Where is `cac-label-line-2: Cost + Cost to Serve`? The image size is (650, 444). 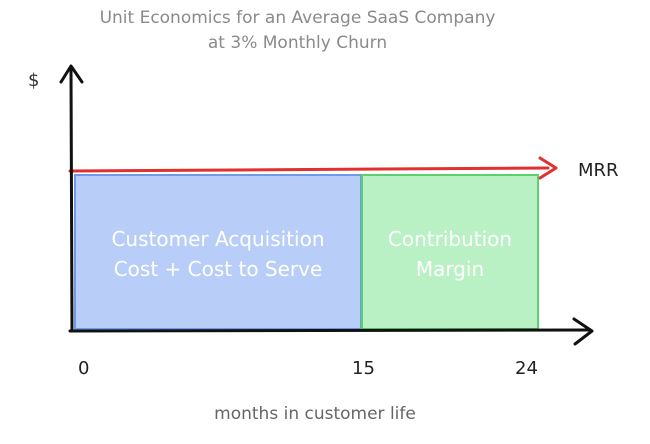
cac-label-line-2: Cost + Cost to Serve is located at coordinates (218, 269).